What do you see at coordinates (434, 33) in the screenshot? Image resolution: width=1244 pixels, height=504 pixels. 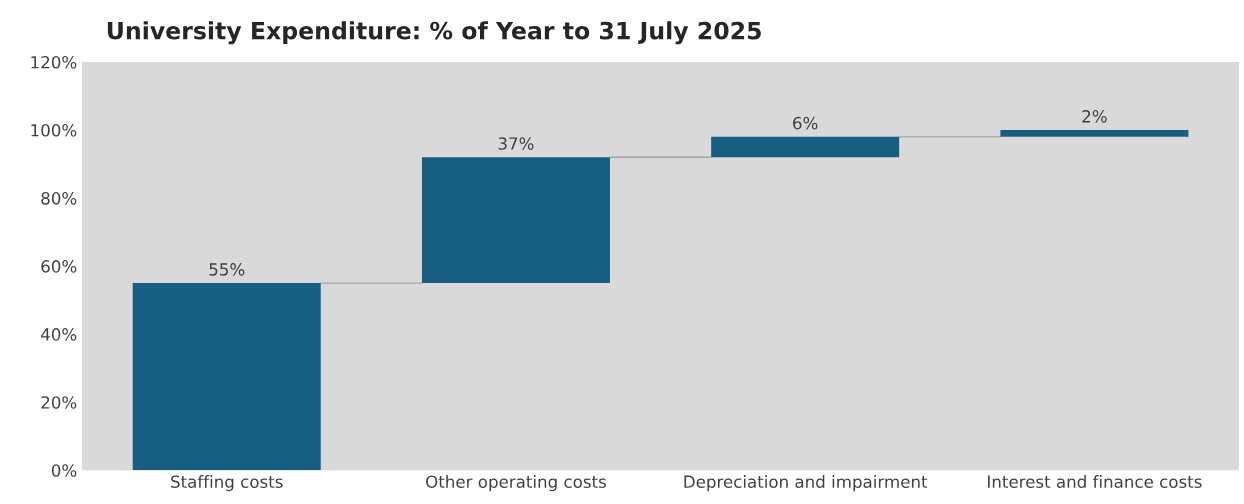 I see `chart-title: University Expenditure: % of Year to 31 July 2025` at bounding box center [434, 33].